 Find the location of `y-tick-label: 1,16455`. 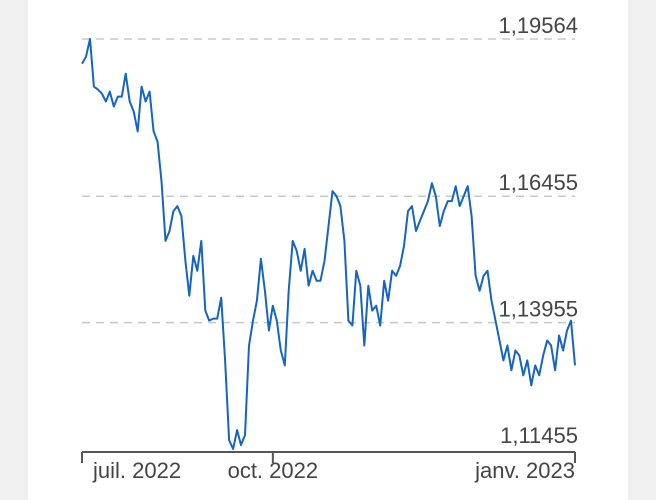

y-tick-label: 1,16455 is located at coordinates (538, 182).